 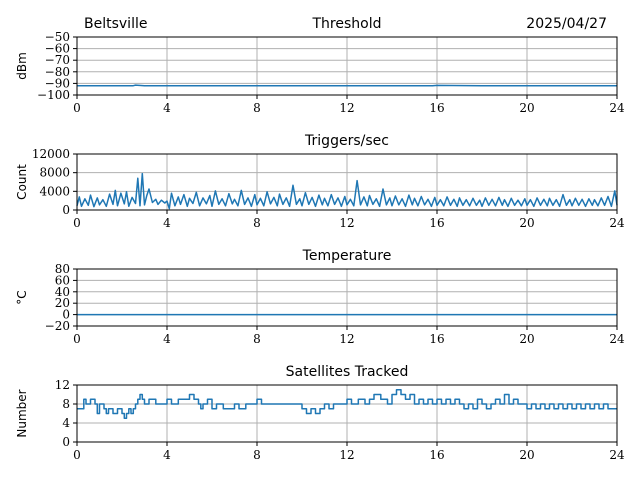 What do you see at coordinates (22, 413) in the screenshot?
I see `y-axis-label-satellites-tracked: Number` at bounding box center [22, 413].